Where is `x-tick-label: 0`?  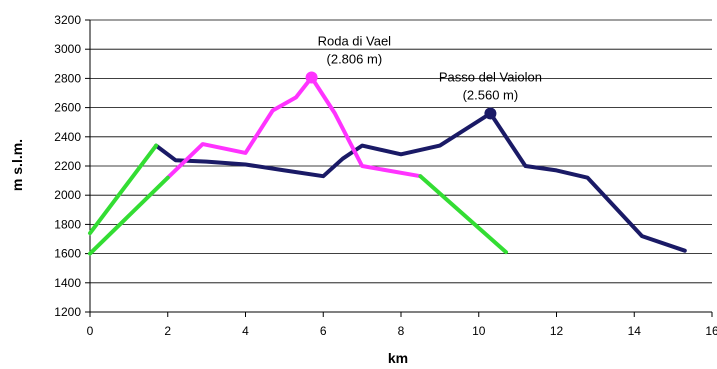
x-tick-label: 0 is located at coordinates (90, 331).